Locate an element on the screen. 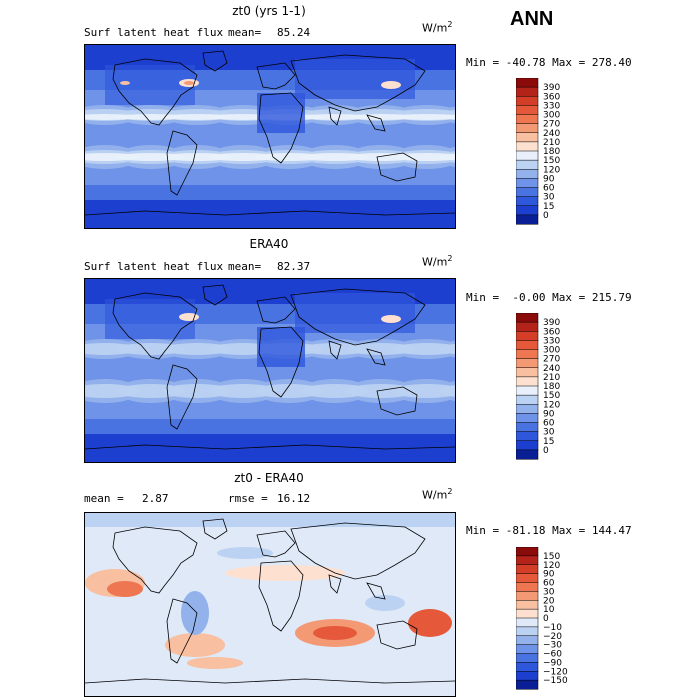 This screenshot has height=700, width=700. panel-3-title: zt0 - ERA40 is located at coordinates (269, 478).